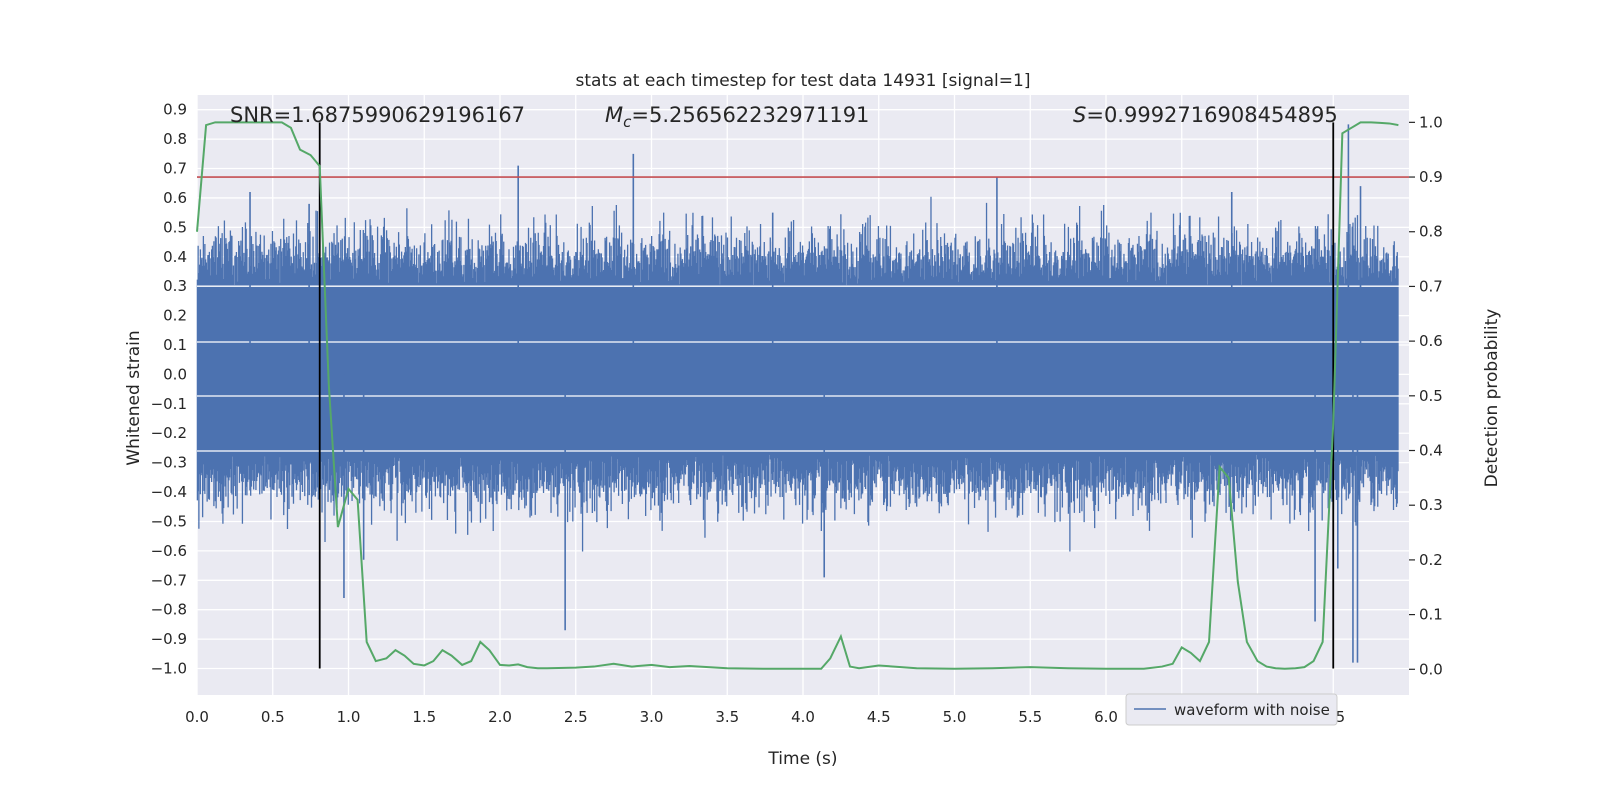 The height and width of the screenshot is (800, 1600). I want to click on y-tick-label: −0.4, so click(169, 492).